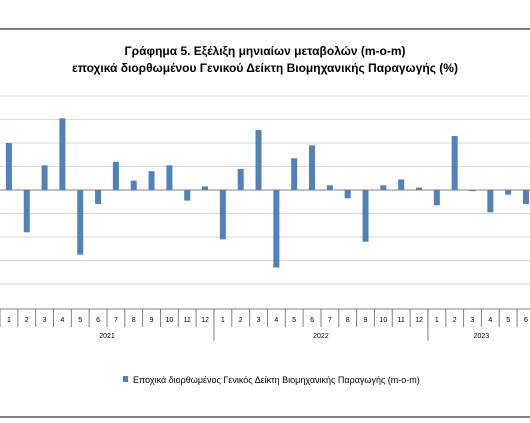  I want to click on legend-swatch, so click(125, 379).